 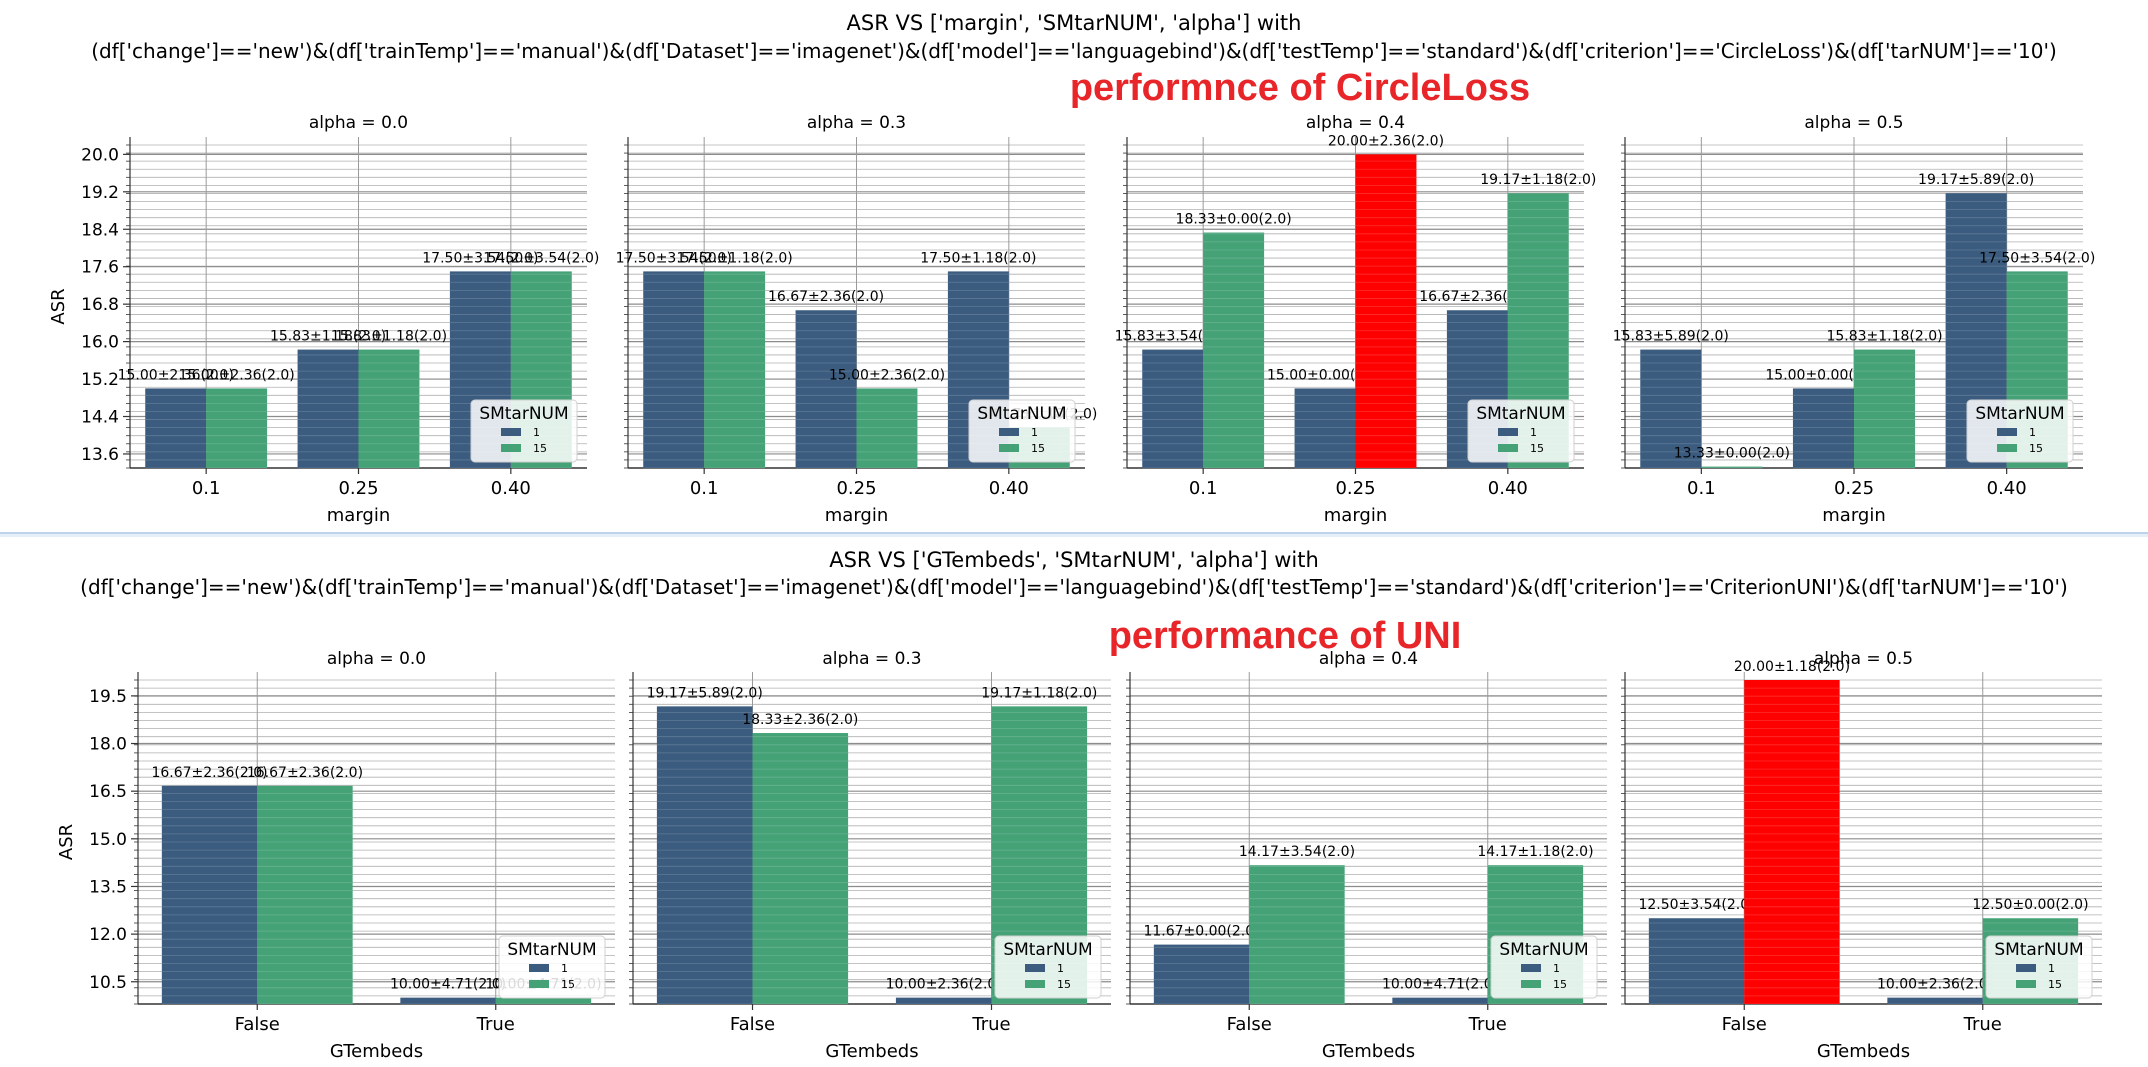 I want to click on bar-value-label: 20.00±1.18(2.0), so click(x=1792, y=667).